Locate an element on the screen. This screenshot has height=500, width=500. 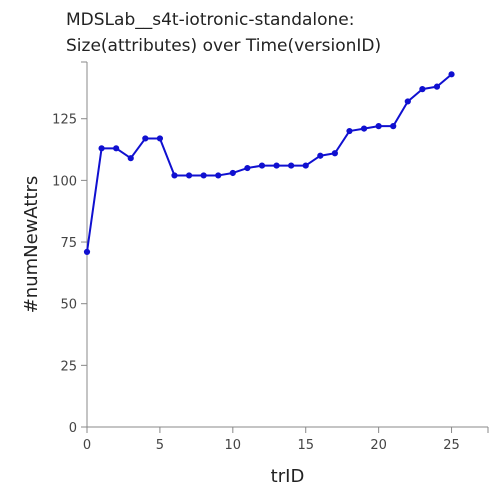
x-tick-label: 25 is located at coordinates (451, 445).